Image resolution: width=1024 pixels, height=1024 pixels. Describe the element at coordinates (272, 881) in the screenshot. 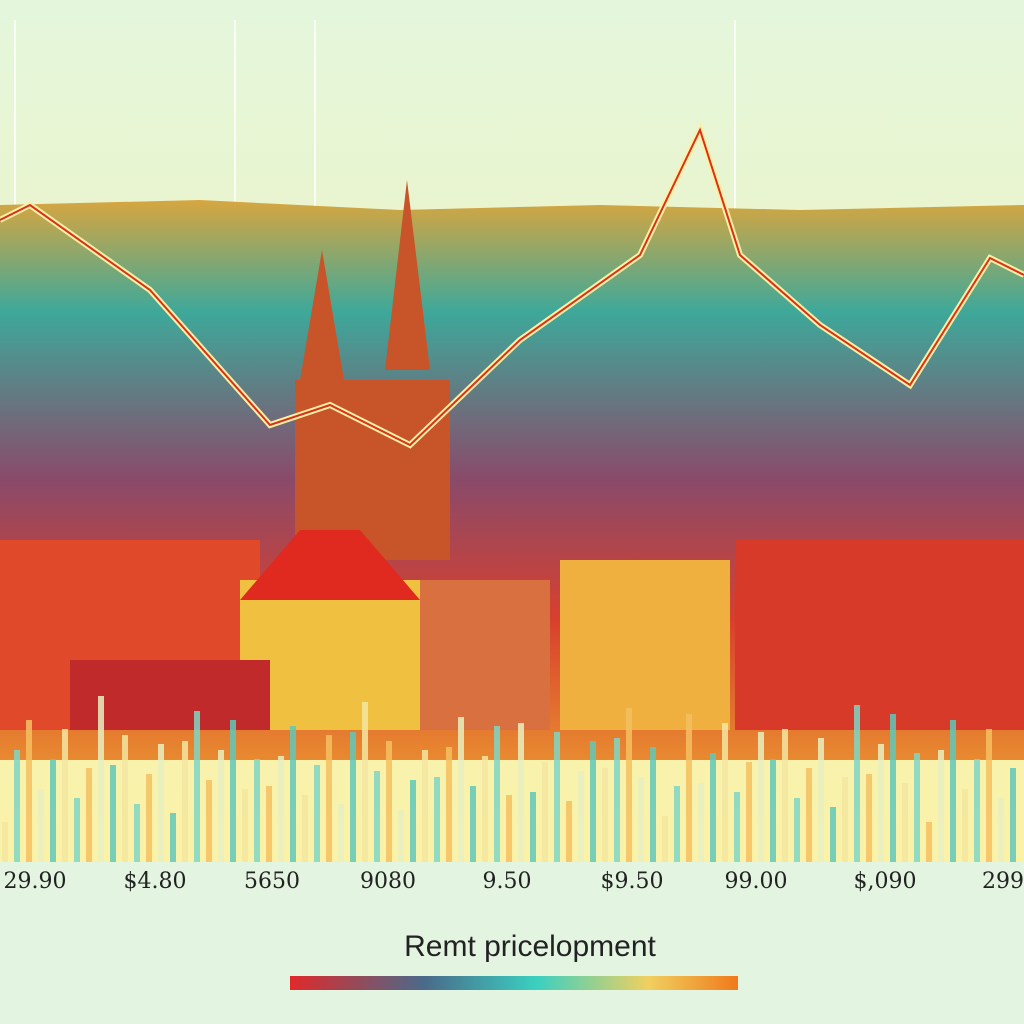

I see `axis-label: 5650` at that location.